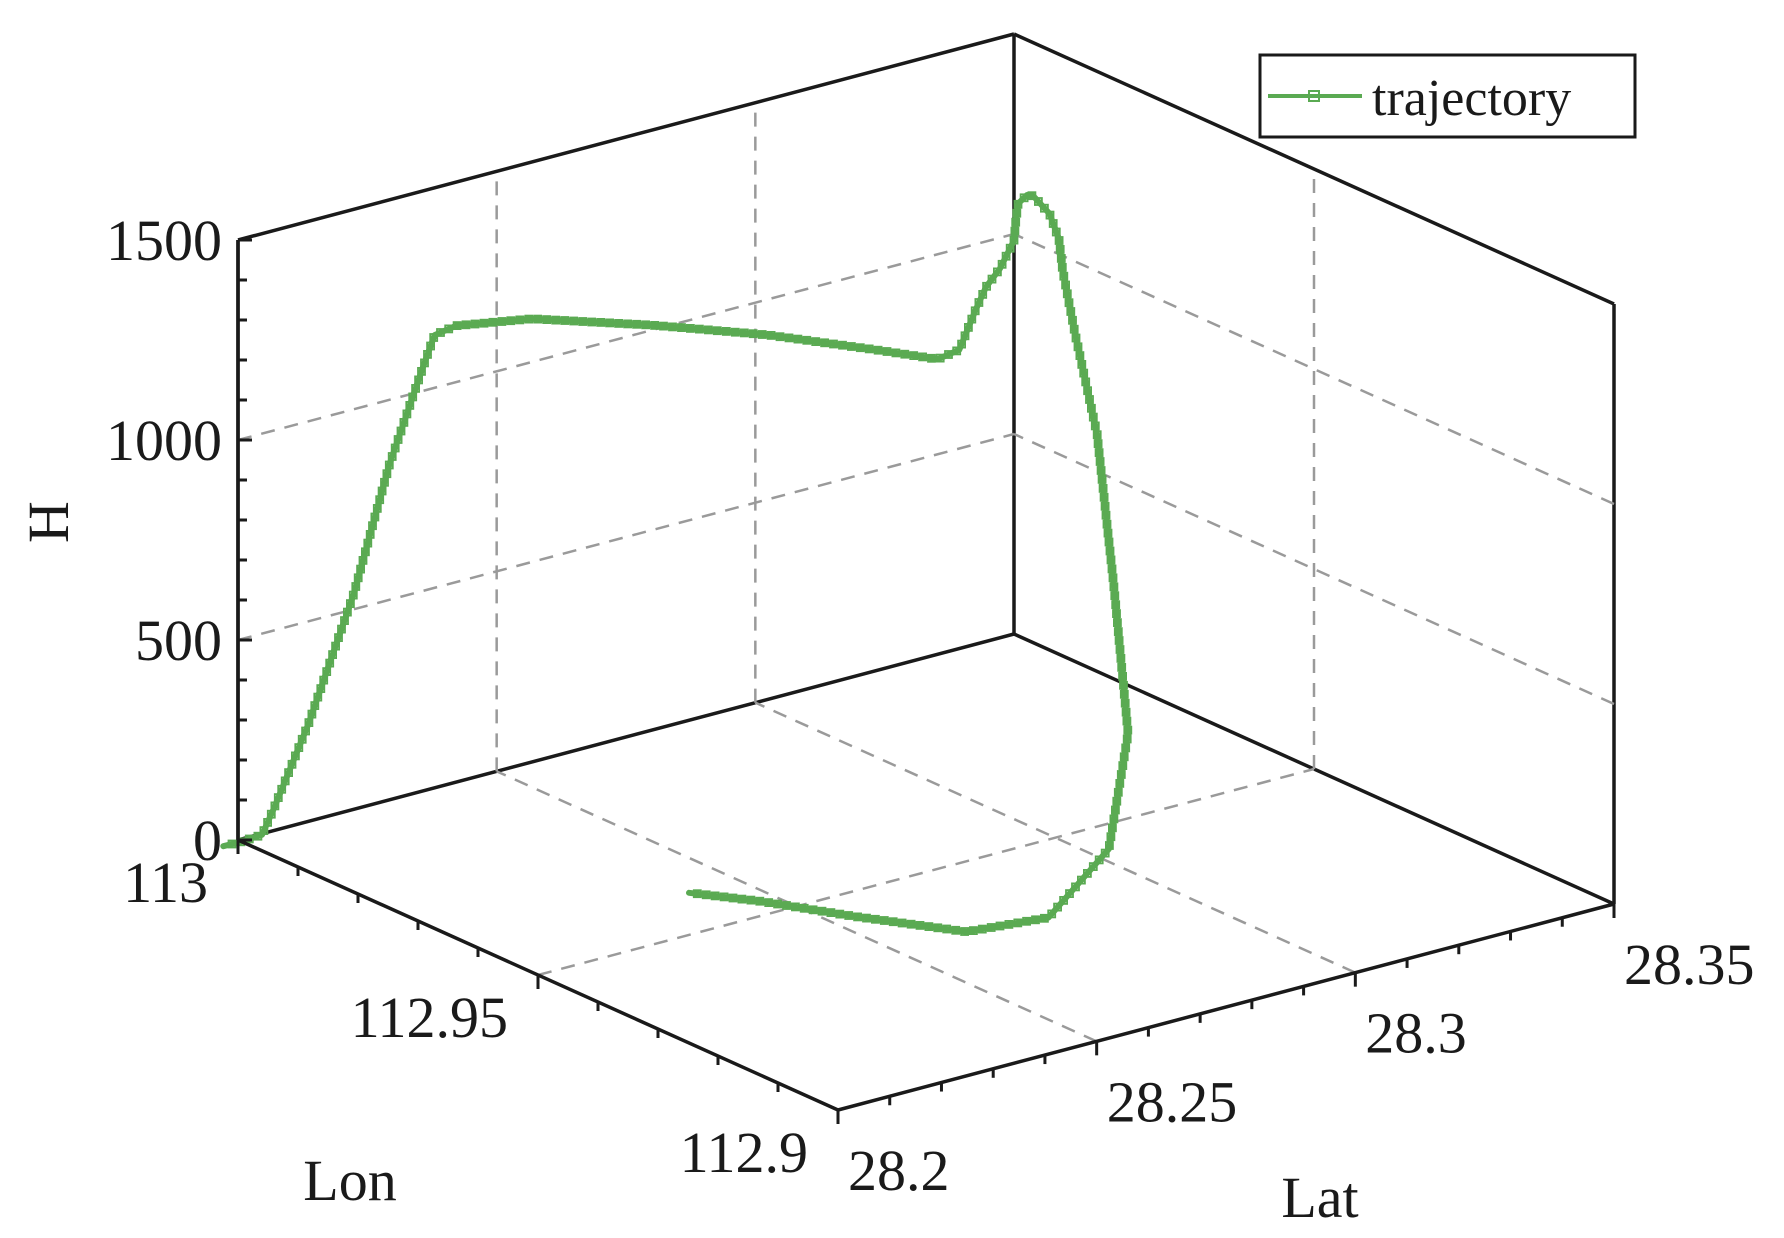  I want to click on grid-wall-y1-horizontal, so click(1314, 369).